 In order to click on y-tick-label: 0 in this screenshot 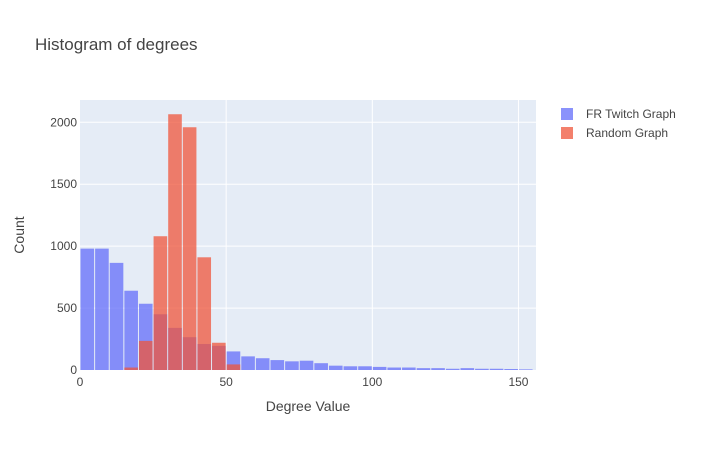, I will do `click(73, 370)`.